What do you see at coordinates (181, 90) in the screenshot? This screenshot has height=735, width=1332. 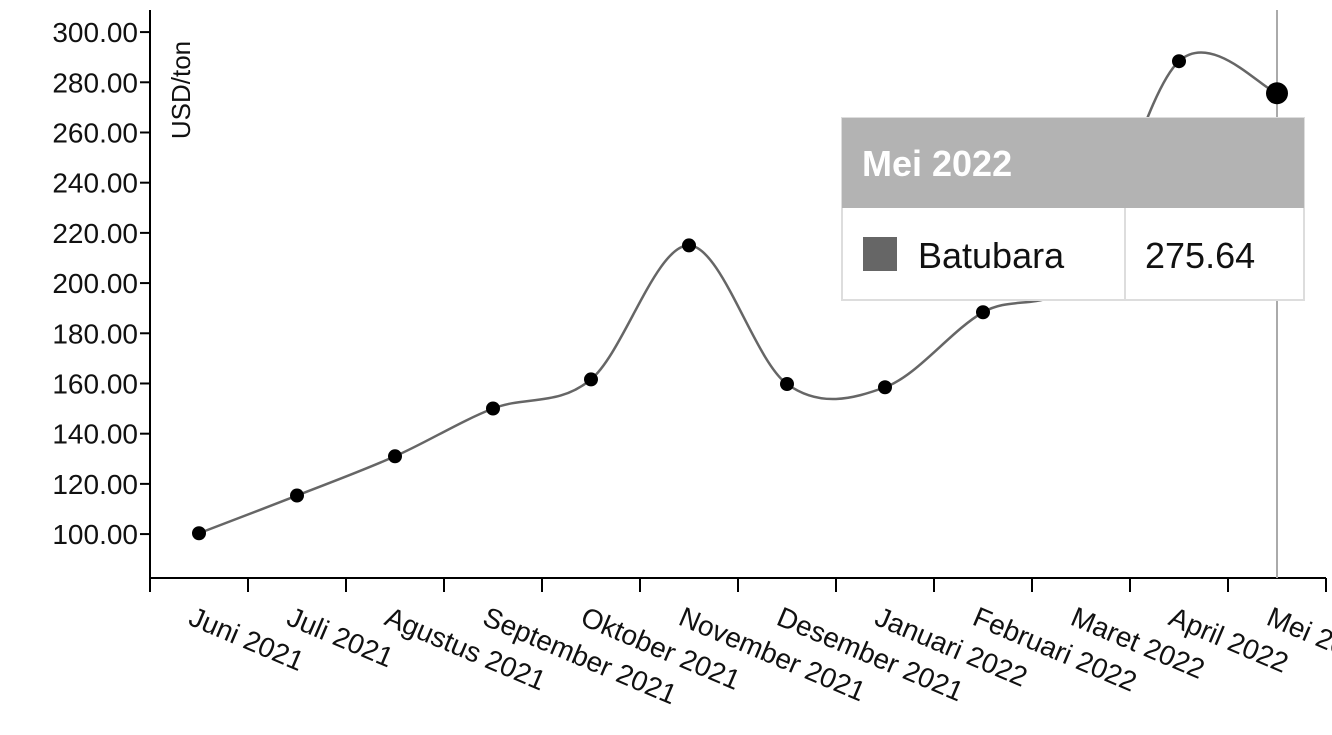 I see `y-axis-label: USD/ton` at bounding box center [181, 90].